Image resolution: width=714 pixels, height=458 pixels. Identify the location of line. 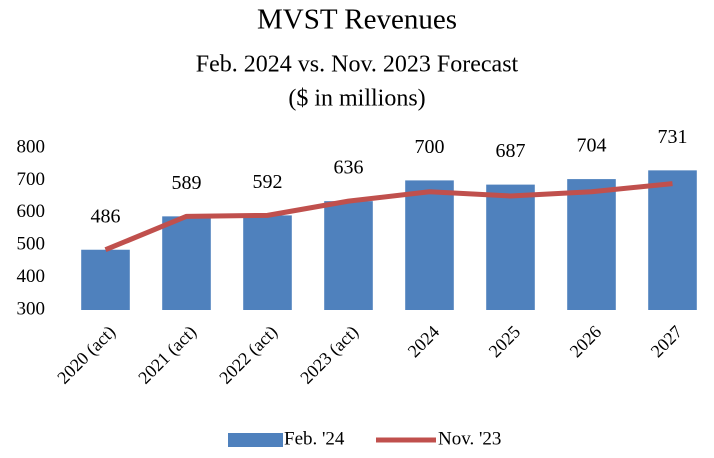
(388, 217).